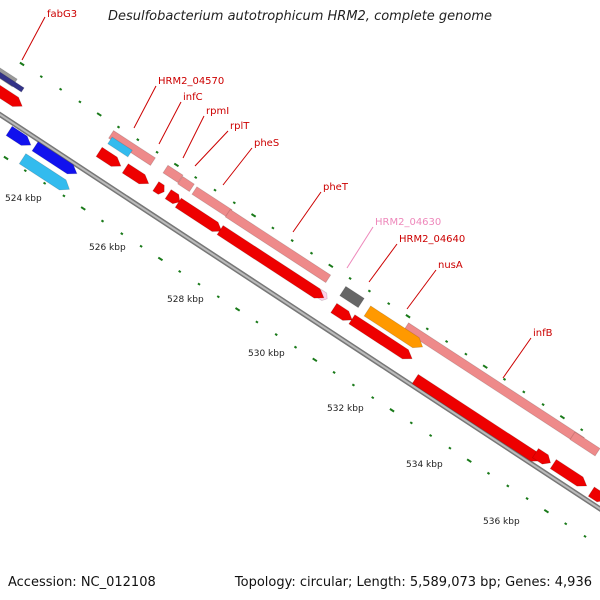 Image resolution: width=600 pixels, height=600 pixels. Describe the element at coordinates (185, 300) in the screenshot. I see `kbp-label: 528 kbp` at that location.